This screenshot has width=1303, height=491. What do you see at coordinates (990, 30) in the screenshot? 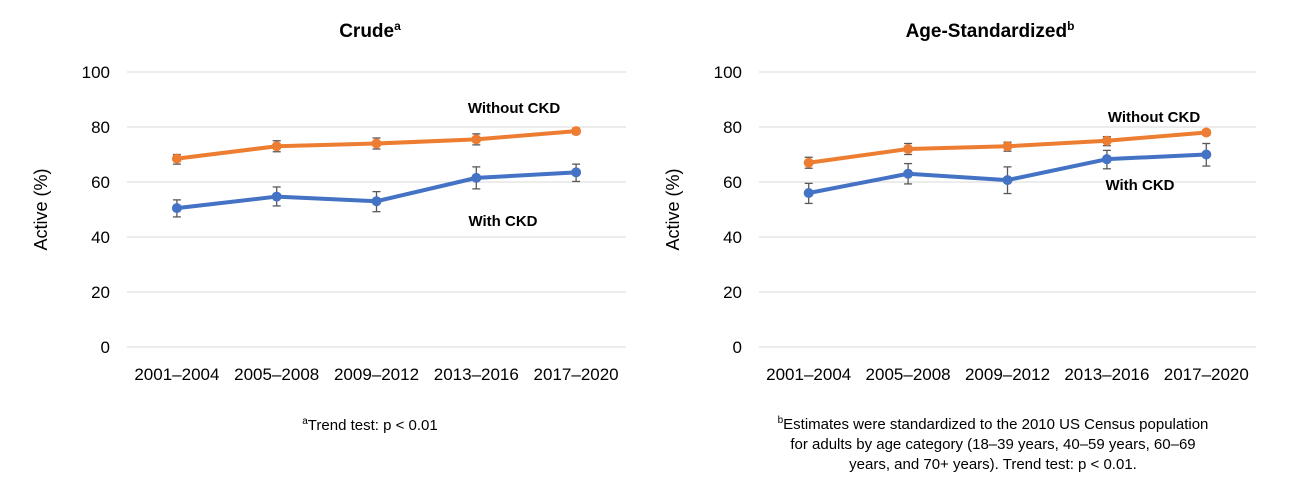
I see `chart-title: Age-Standardizedb` at bounding box center [990, 30].